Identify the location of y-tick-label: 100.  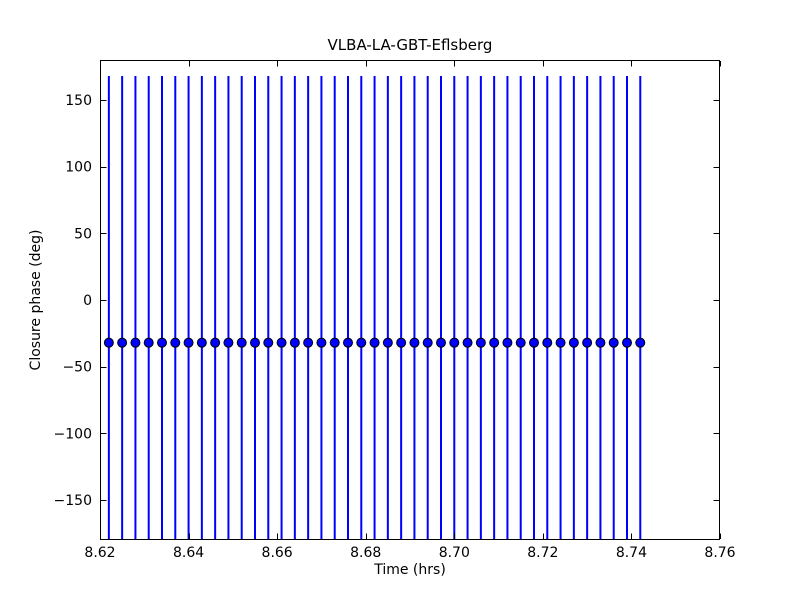
(78, 168).